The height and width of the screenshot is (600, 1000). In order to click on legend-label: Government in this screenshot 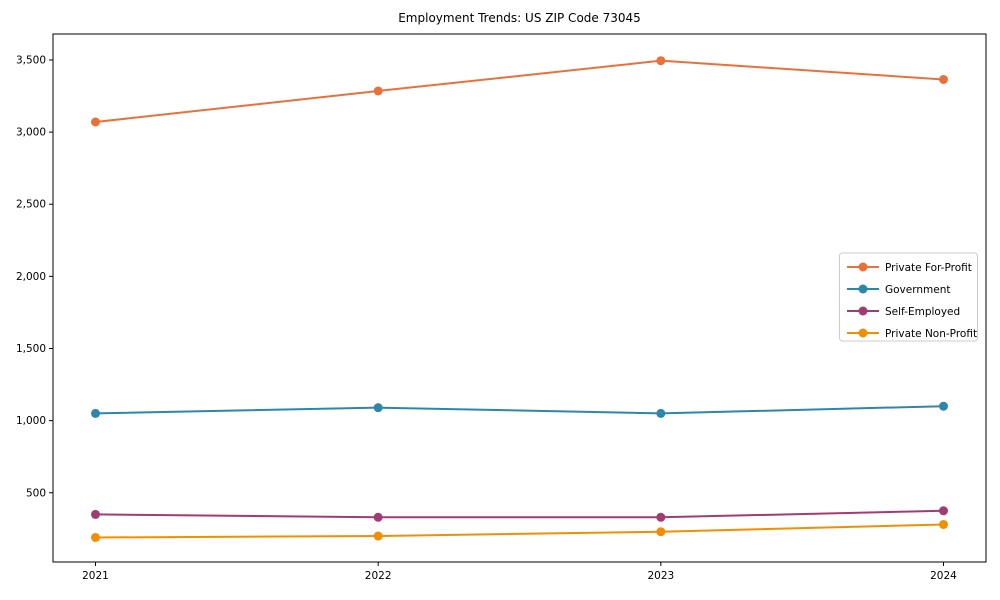, I will do `click(917, 290)`.